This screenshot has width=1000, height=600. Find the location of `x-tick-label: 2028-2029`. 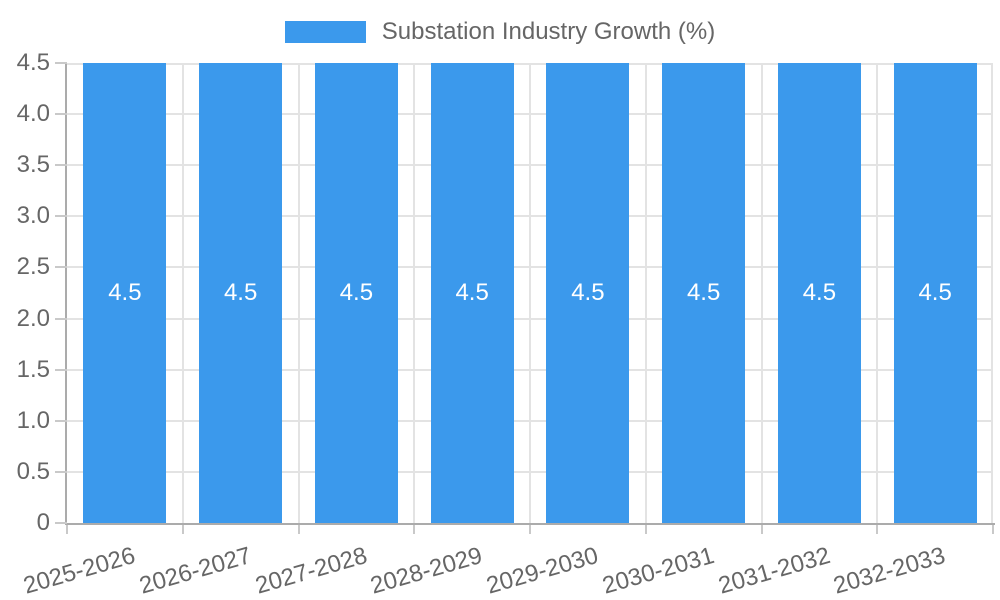

x-tick-label: 2028-2029 is located at coordinates (426, 571).